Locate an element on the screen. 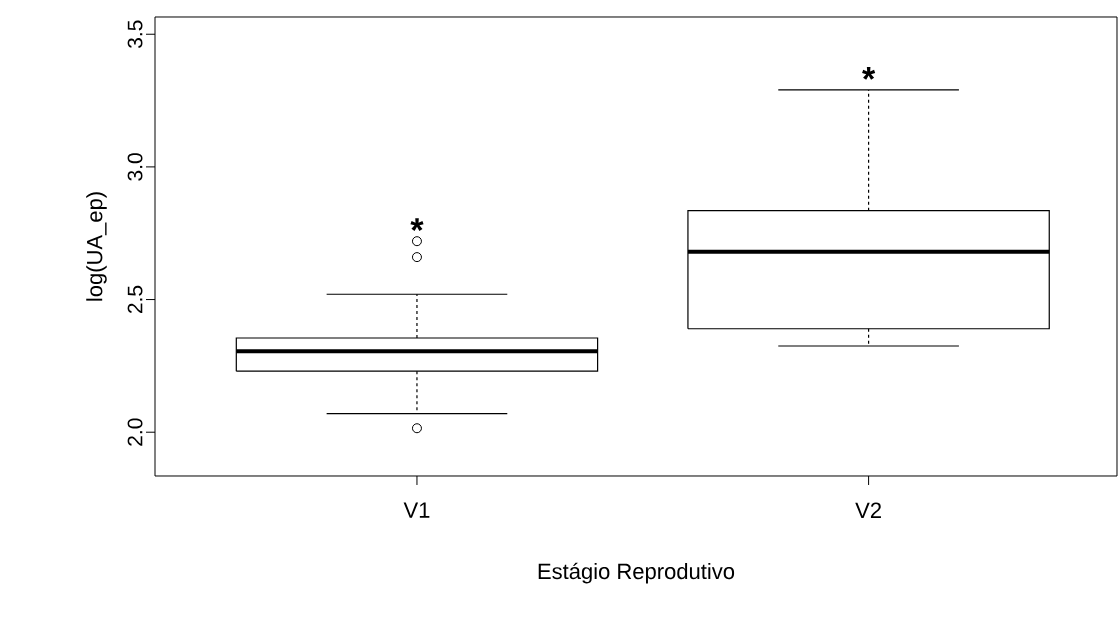  y-tick-label: 3.5 is located at coordinates (135, 34).